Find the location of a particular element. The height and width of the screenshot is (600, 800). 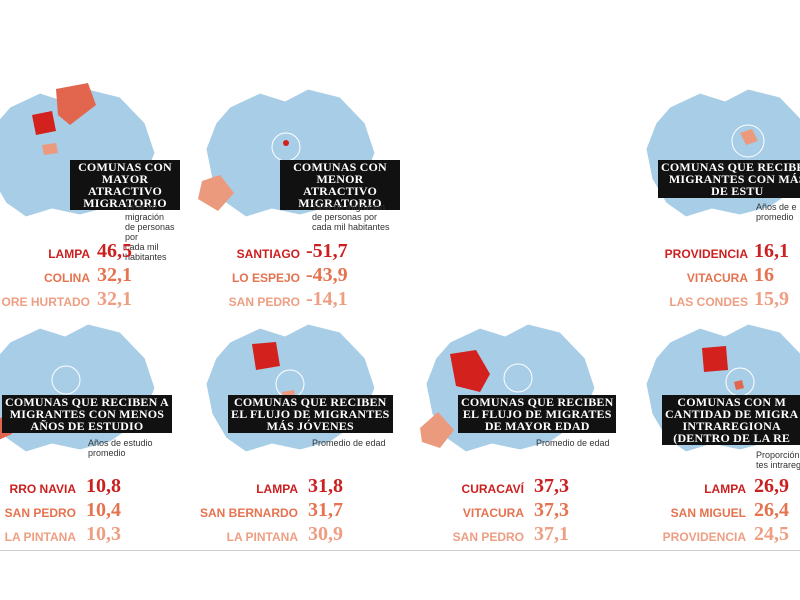

rank-3-value: -14,1 is located at coordinates (327, 299).